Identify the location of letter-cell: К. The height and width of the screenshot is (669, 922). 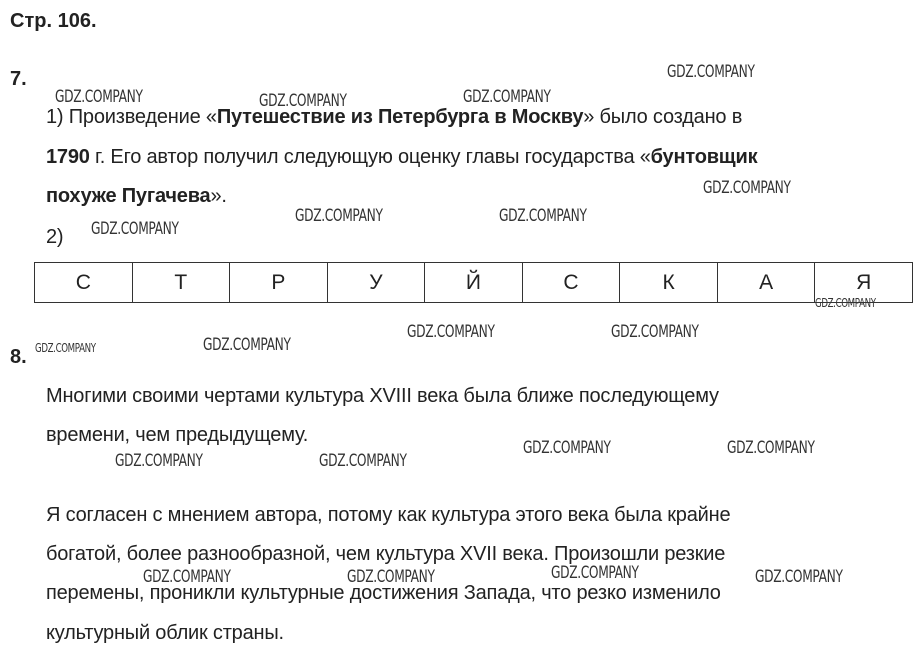
(668, 282).